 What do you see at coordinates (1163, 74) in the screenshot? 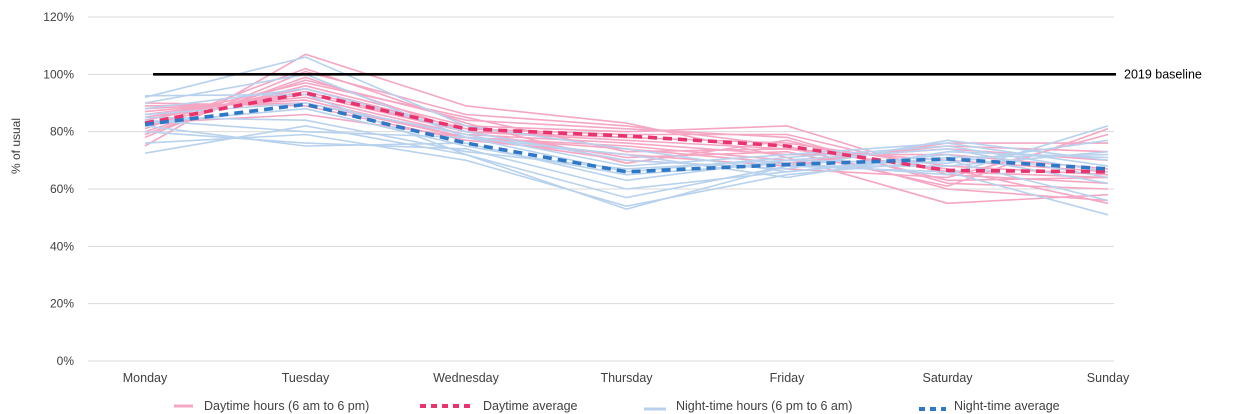
I see `baseline-label: 2019 baseline` at bounding box center [1163, 74].